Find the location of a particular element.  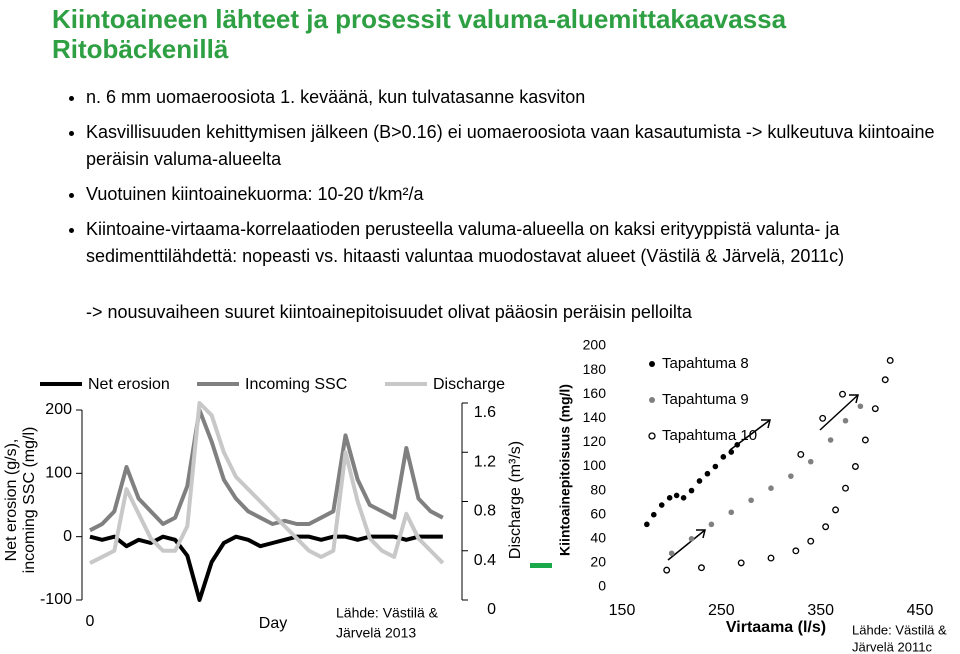

y-tick-label: -100 is located at coordinates (56, 599).